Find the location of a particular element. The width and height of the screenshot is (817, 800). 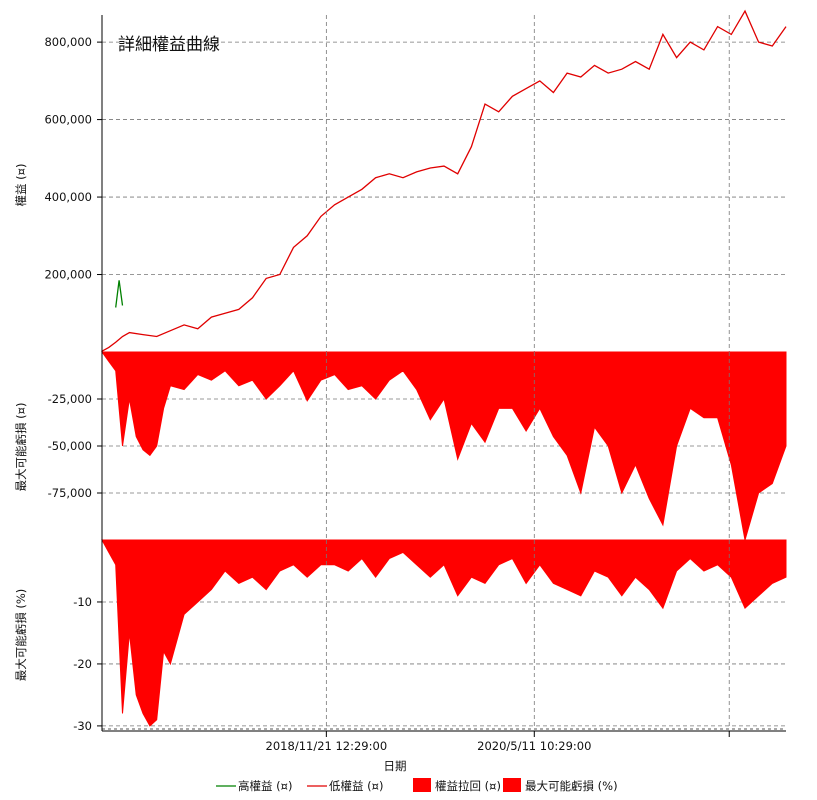

x-axis: 2018/11/21 12:29:00 2020/5/11 10:29:00 is located at coordinates (498, 742).